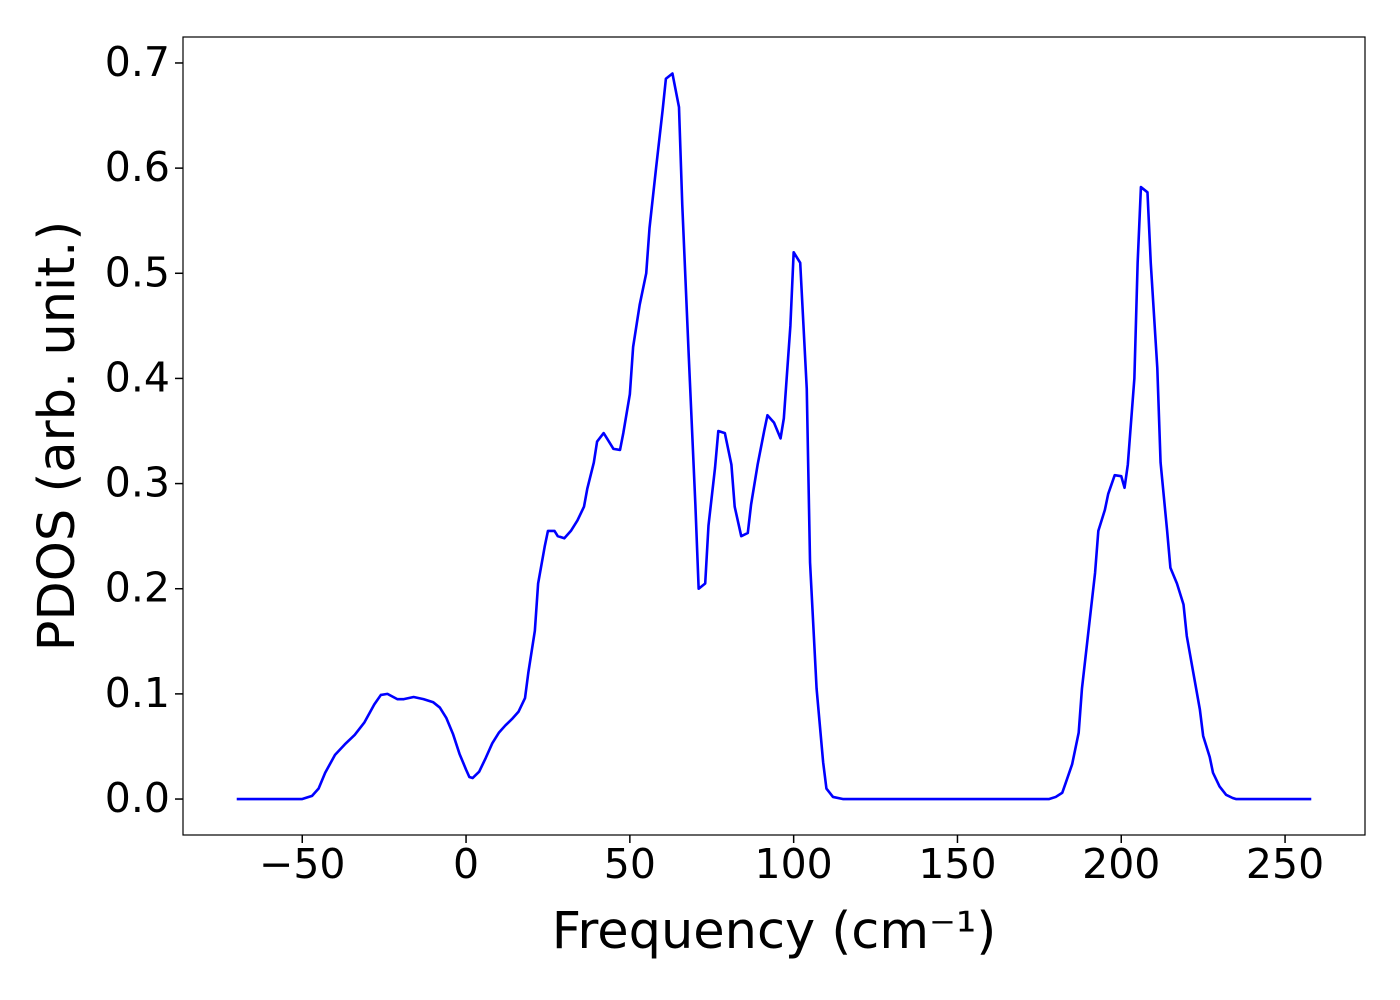  What do you see at coordinates (137, 377) in the screenshot?
I see `y-tick-label: 0.4` at bounding box center [137, 377].